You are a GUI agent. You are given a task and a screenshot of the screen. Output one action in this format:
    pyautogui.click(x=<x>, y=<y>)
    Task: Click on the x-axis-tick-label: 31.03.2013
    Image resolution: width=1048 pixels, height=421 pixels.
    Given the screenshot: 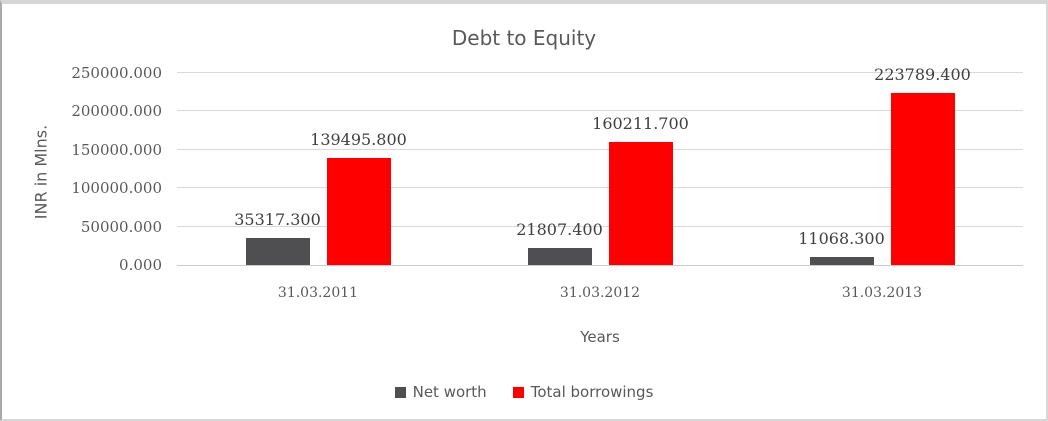 What is the action you would take?
    pyautogui.click(x=882, y=293)
    